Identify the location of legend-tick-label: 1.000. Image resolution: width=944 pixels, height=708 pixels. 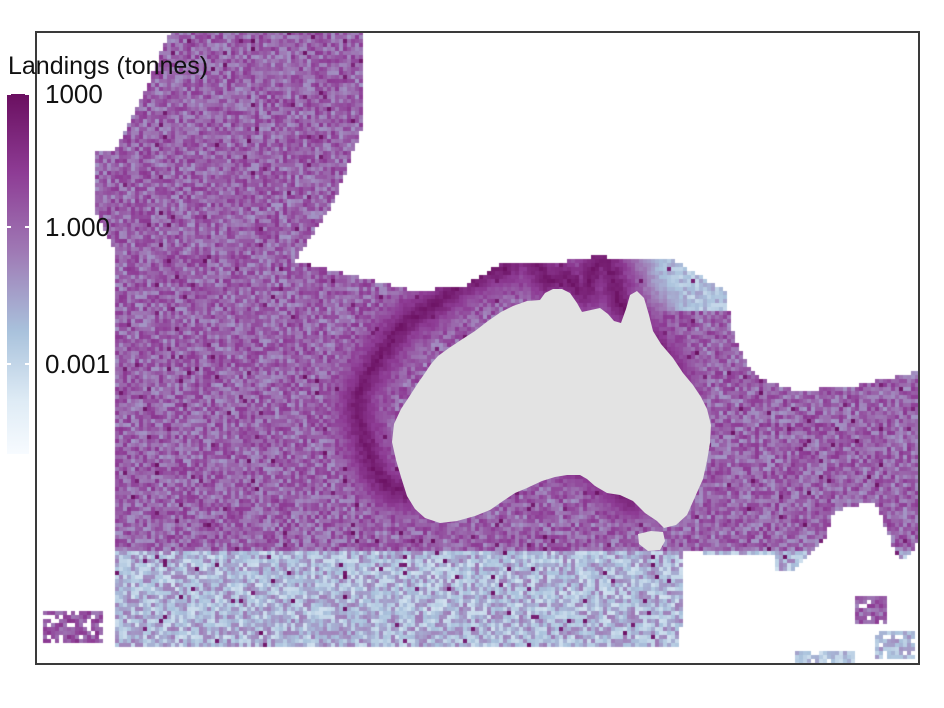
(78, 227).